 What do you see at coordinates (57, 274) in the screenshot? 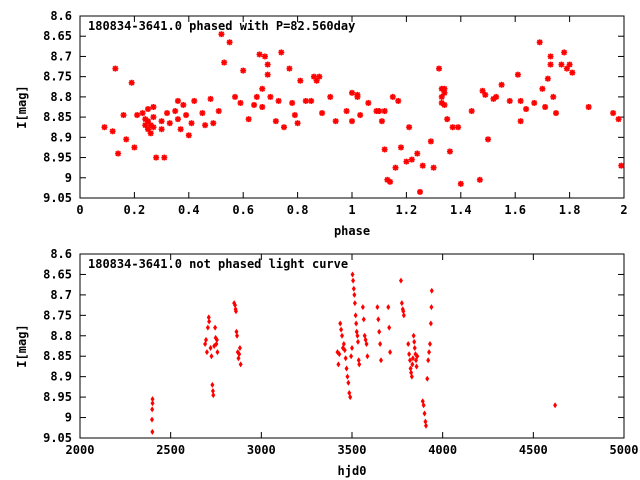
I see `unphased-ytick-label: 8.65` at bounding box center [57, 274].